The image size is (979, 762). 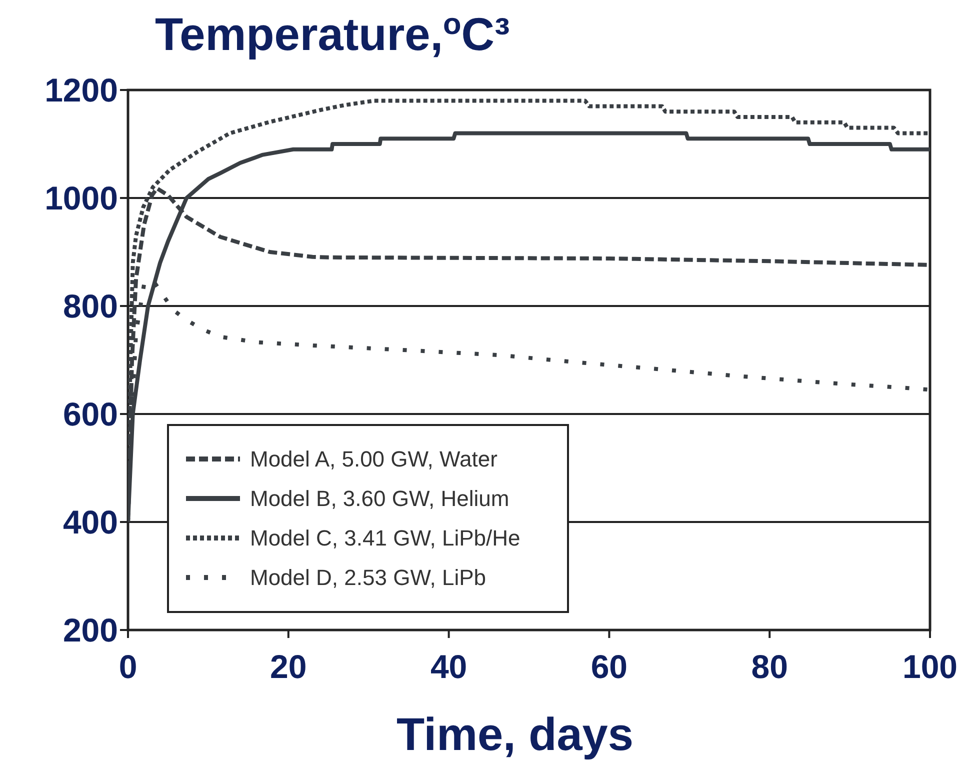 I want to click on x-tick-label: 40, so click(x=449, y=666).